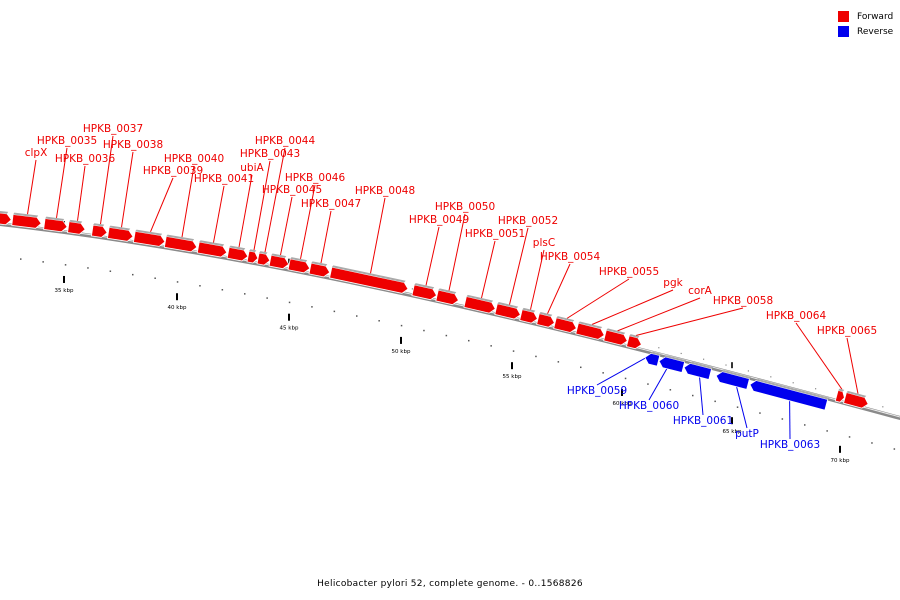  Describe the element at coordinates (570, 257) in the screenshot. I see `gene-label: HPKB_0054` at that location.